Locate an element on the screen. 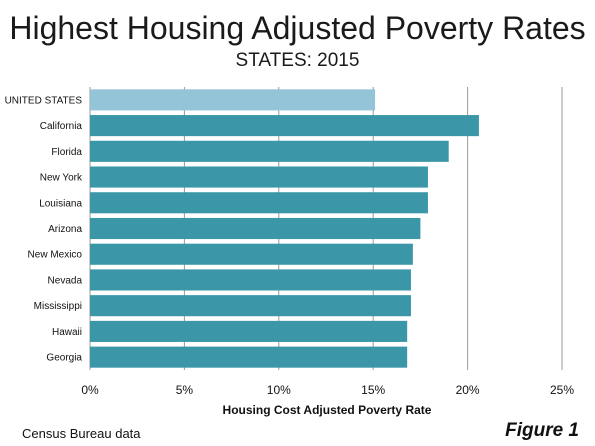  x-tick-labels: 0% 5% 10% 15% 20% 25% is located at coordinates (327, 390).